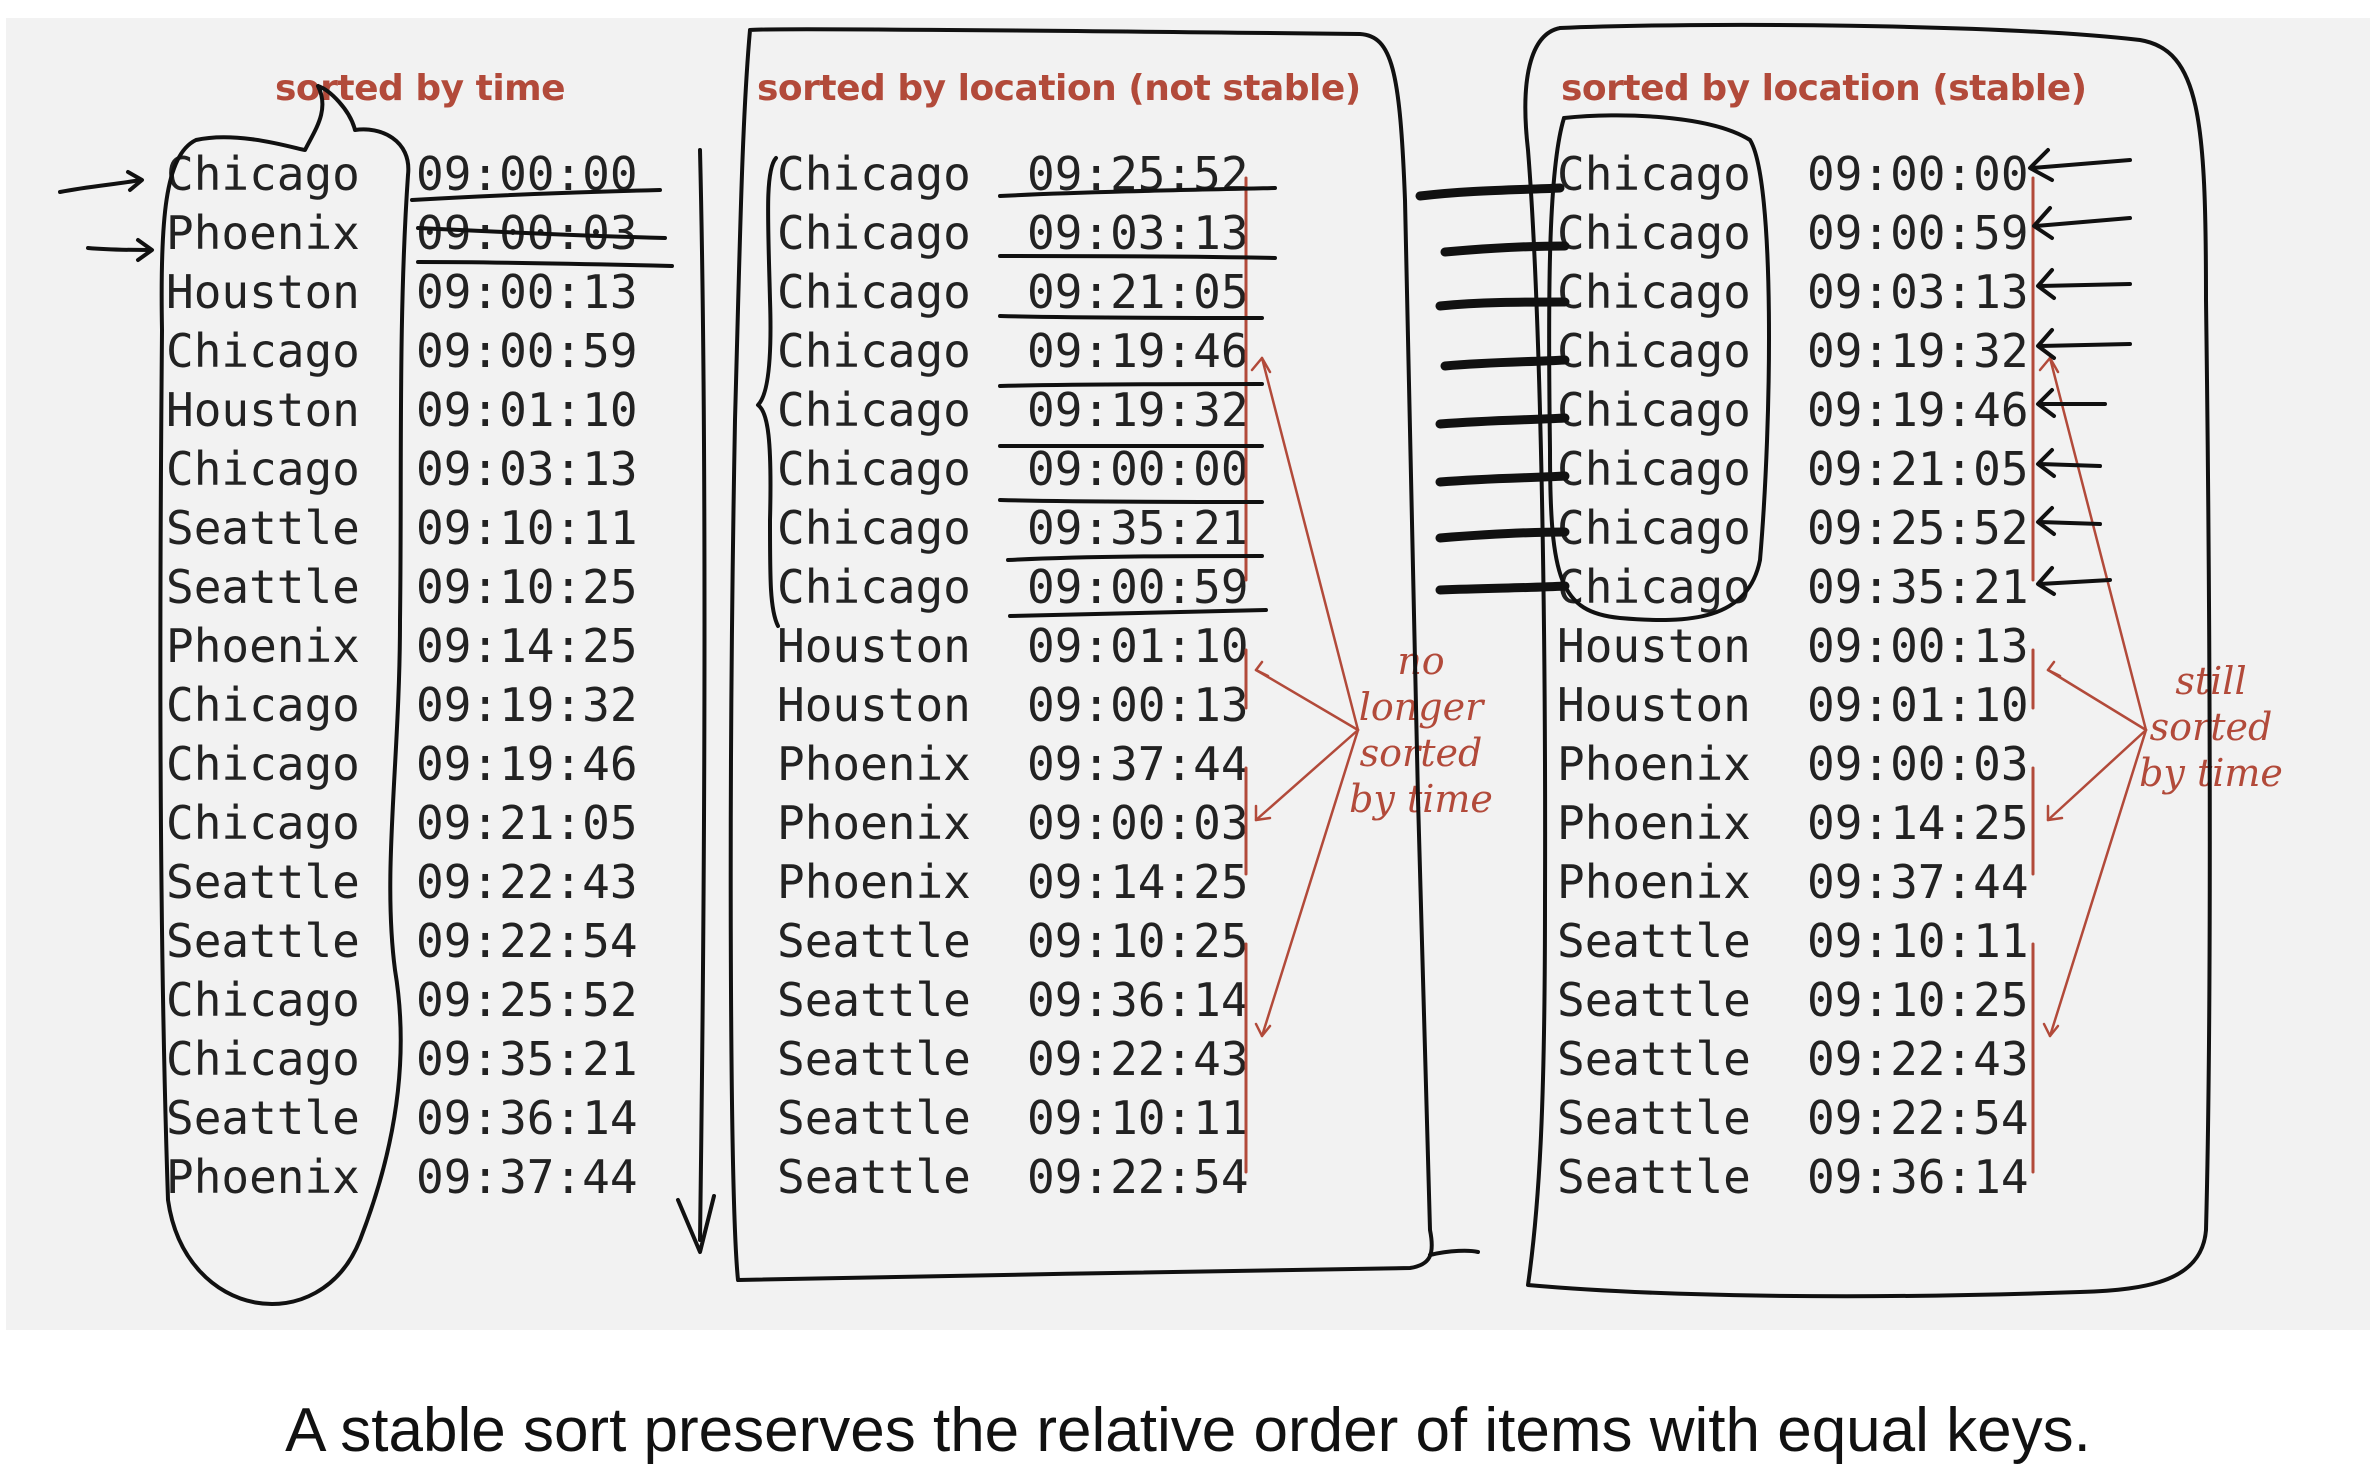 The height and width of the screenshot is (1480, 2376). Describe the element at coordinates (1138, 941) in the screenshot. I see `time-cell: 09:10:25` at that location.